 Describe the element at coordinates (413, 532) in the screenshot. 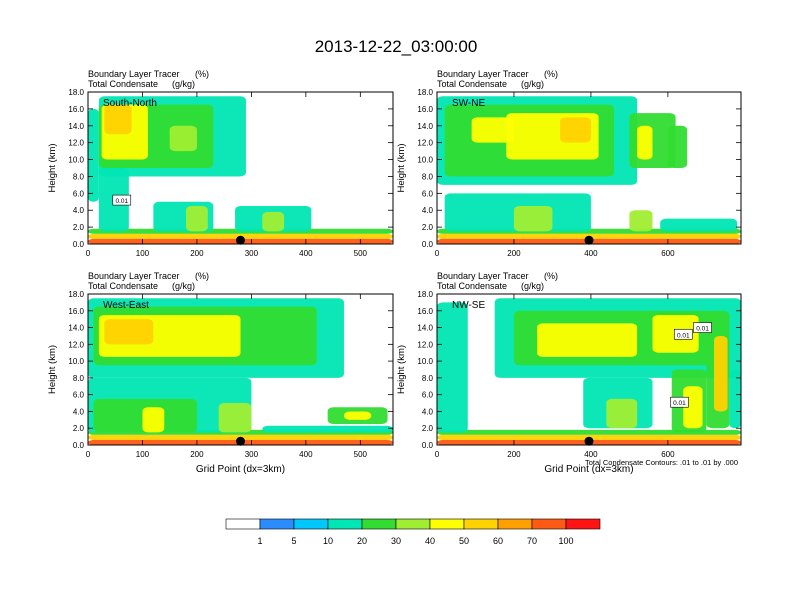

I see `colorbar: 1 5 10 20 30 40 50 60 70 100` at that location.